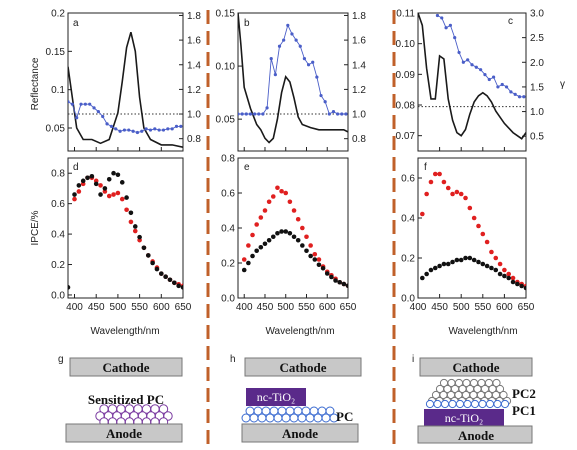  What do you see at coordinates (482, 331) in the screenshot?
I see `x-label-f: Wavelength/nm` at bounding box center [482, 331].